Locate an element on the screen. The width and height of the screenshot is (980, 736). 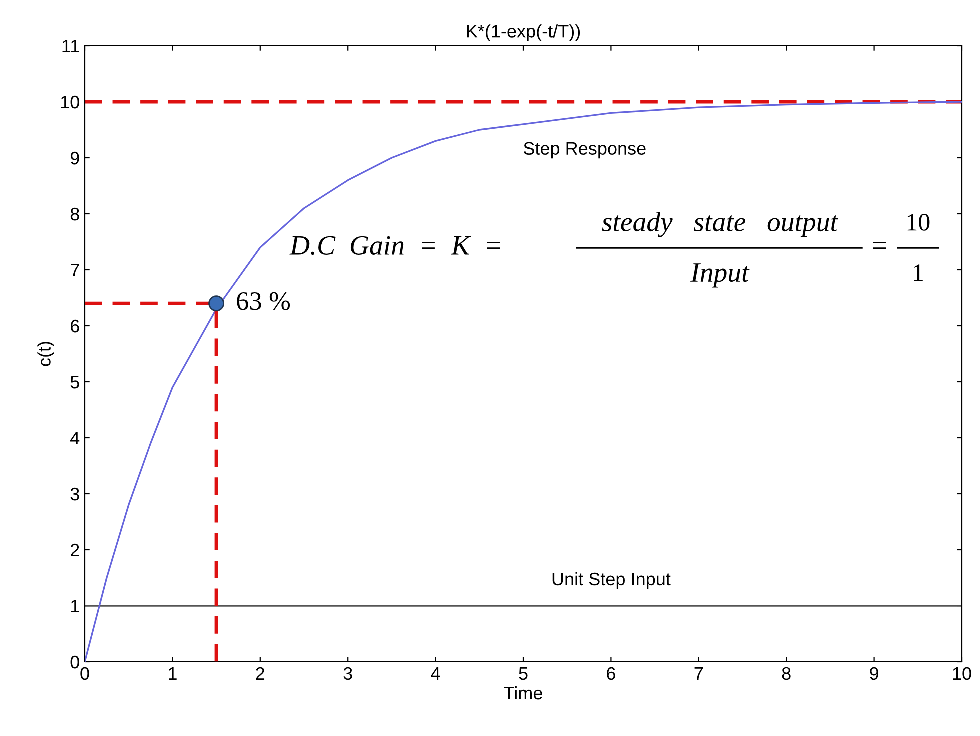
x-tick-label: 8 is located at coordinates (786, 673).